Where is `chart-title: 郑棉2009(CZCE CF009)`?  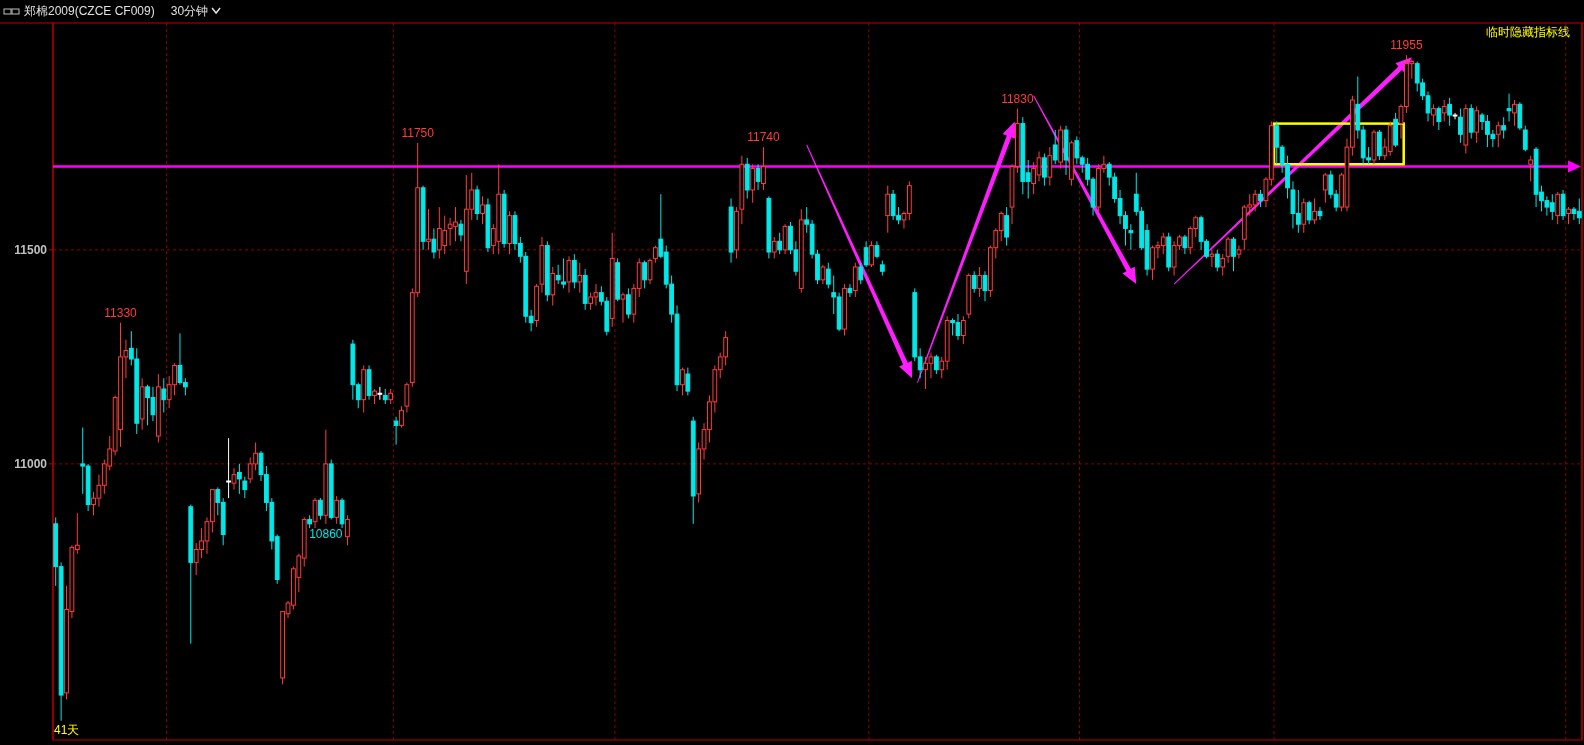 chart-title: 郑棉2009(CZCE CF009) is located at coordinates (89, 11).